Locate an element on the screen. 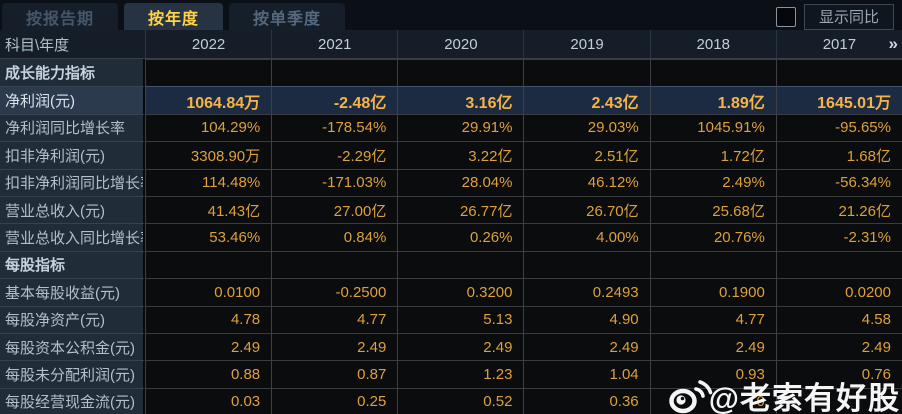 The height and width of the screenshot is (414, 902). value-cell: 1.72亿 is located at coordinates (712, 155).